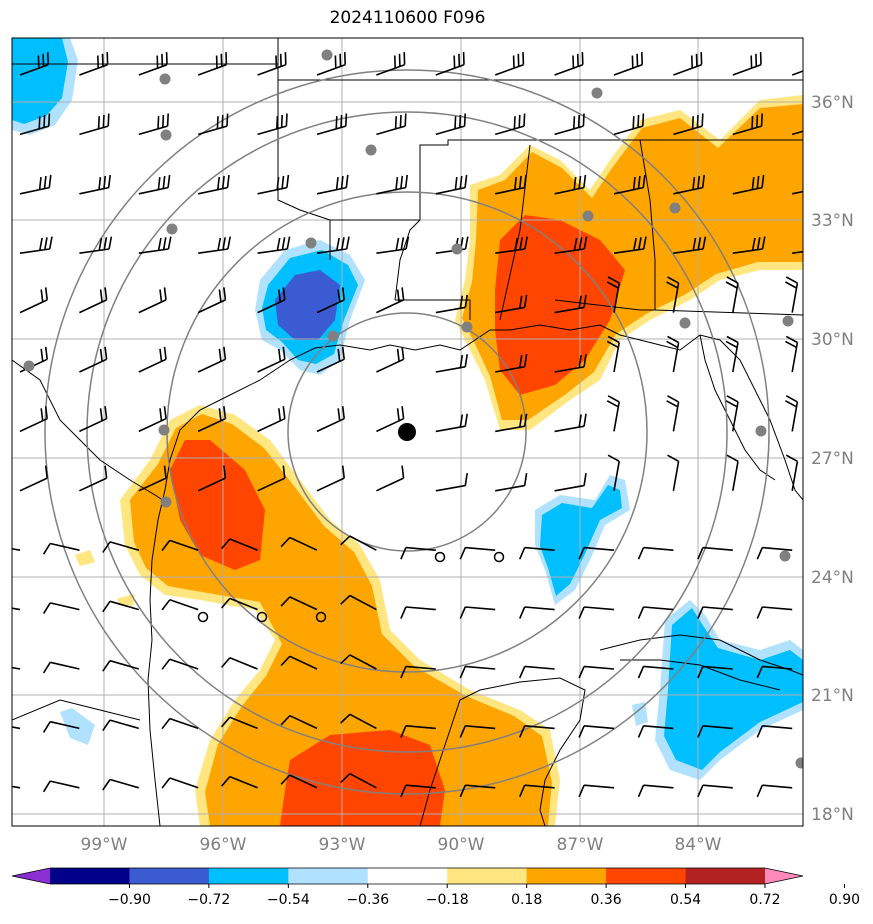 The height and width of the screenshot is (924, 873). Describe the element at coordinates (288, 900) in the screenshot. I see `colorbar-tick-label: −0.54` at that location.